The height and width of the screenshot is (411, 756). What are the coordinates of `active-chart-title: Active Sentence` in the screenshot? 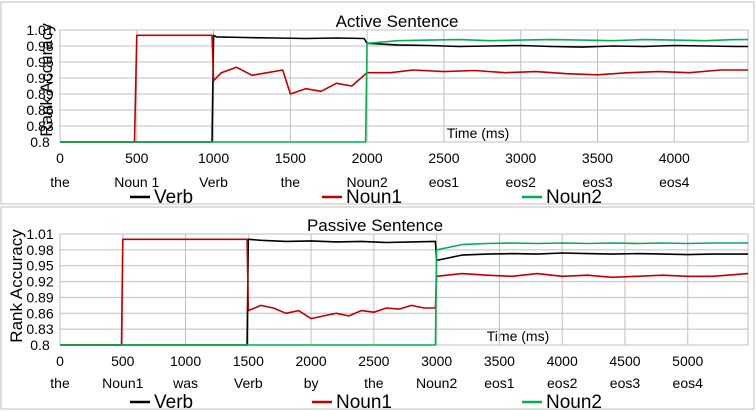 It's located at (397, 21).